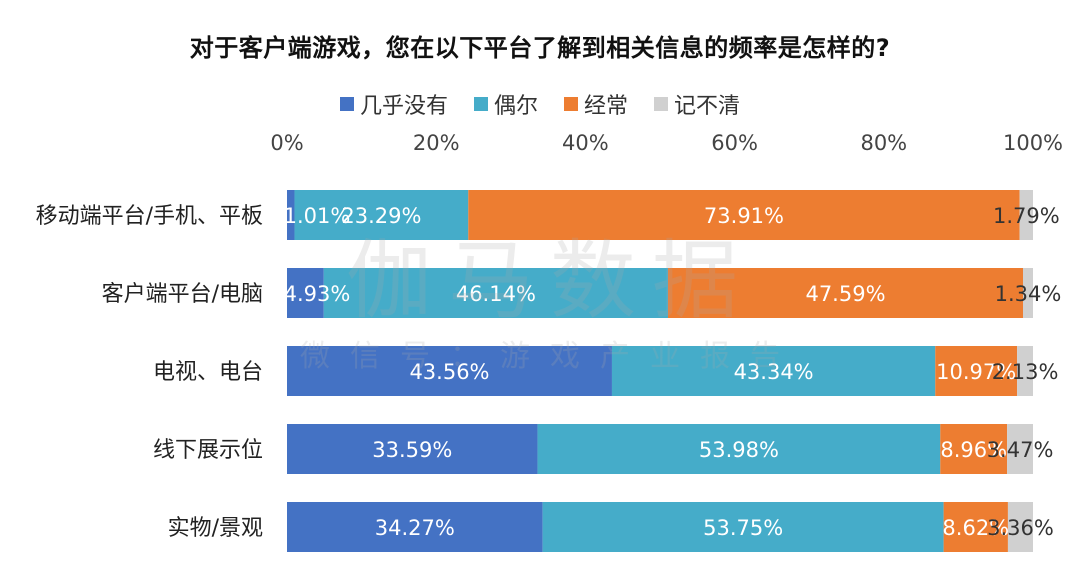 Image resolution: width=1080 pixels, height=584 pixels. I want to click on category-label: 线下展示位, so click(208, 450).